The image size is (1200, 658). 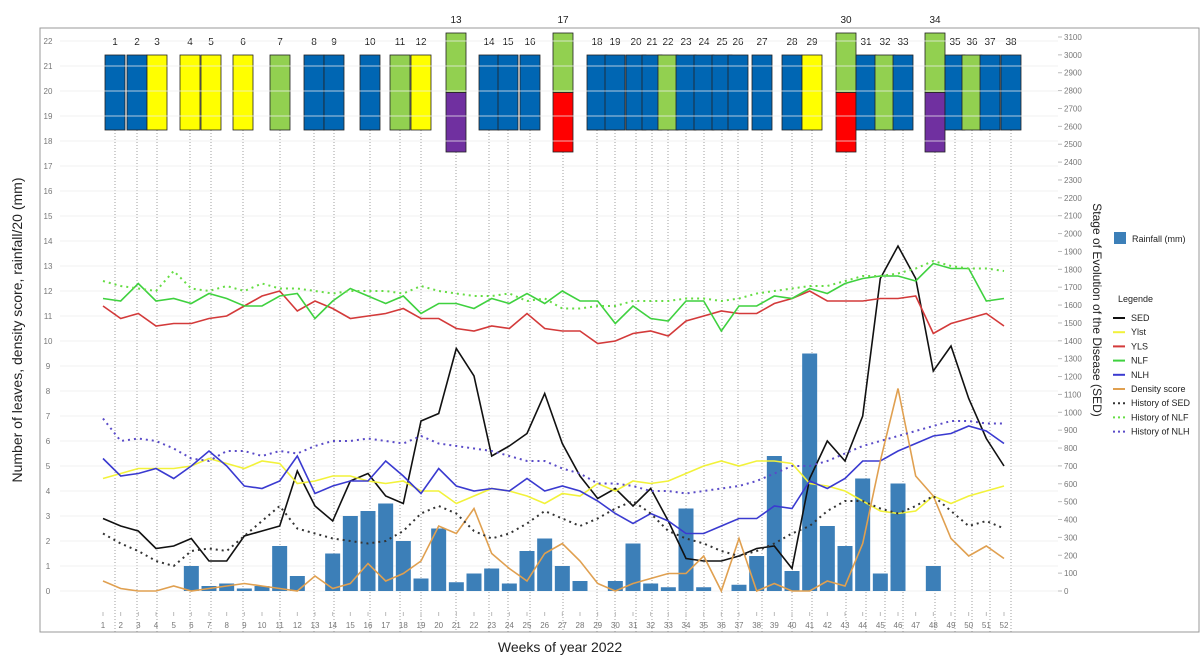 What do you see at coordinates (48, 441) in the screenshot?
I see `y-tick-label: 6` at bounding box center [48, 441].